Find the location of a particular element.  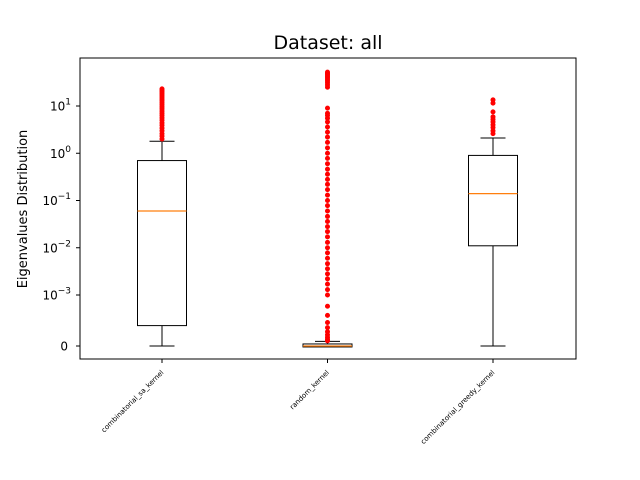

y-axis-label: Eigenvalues Distribution is located at coordinates (23, 209).